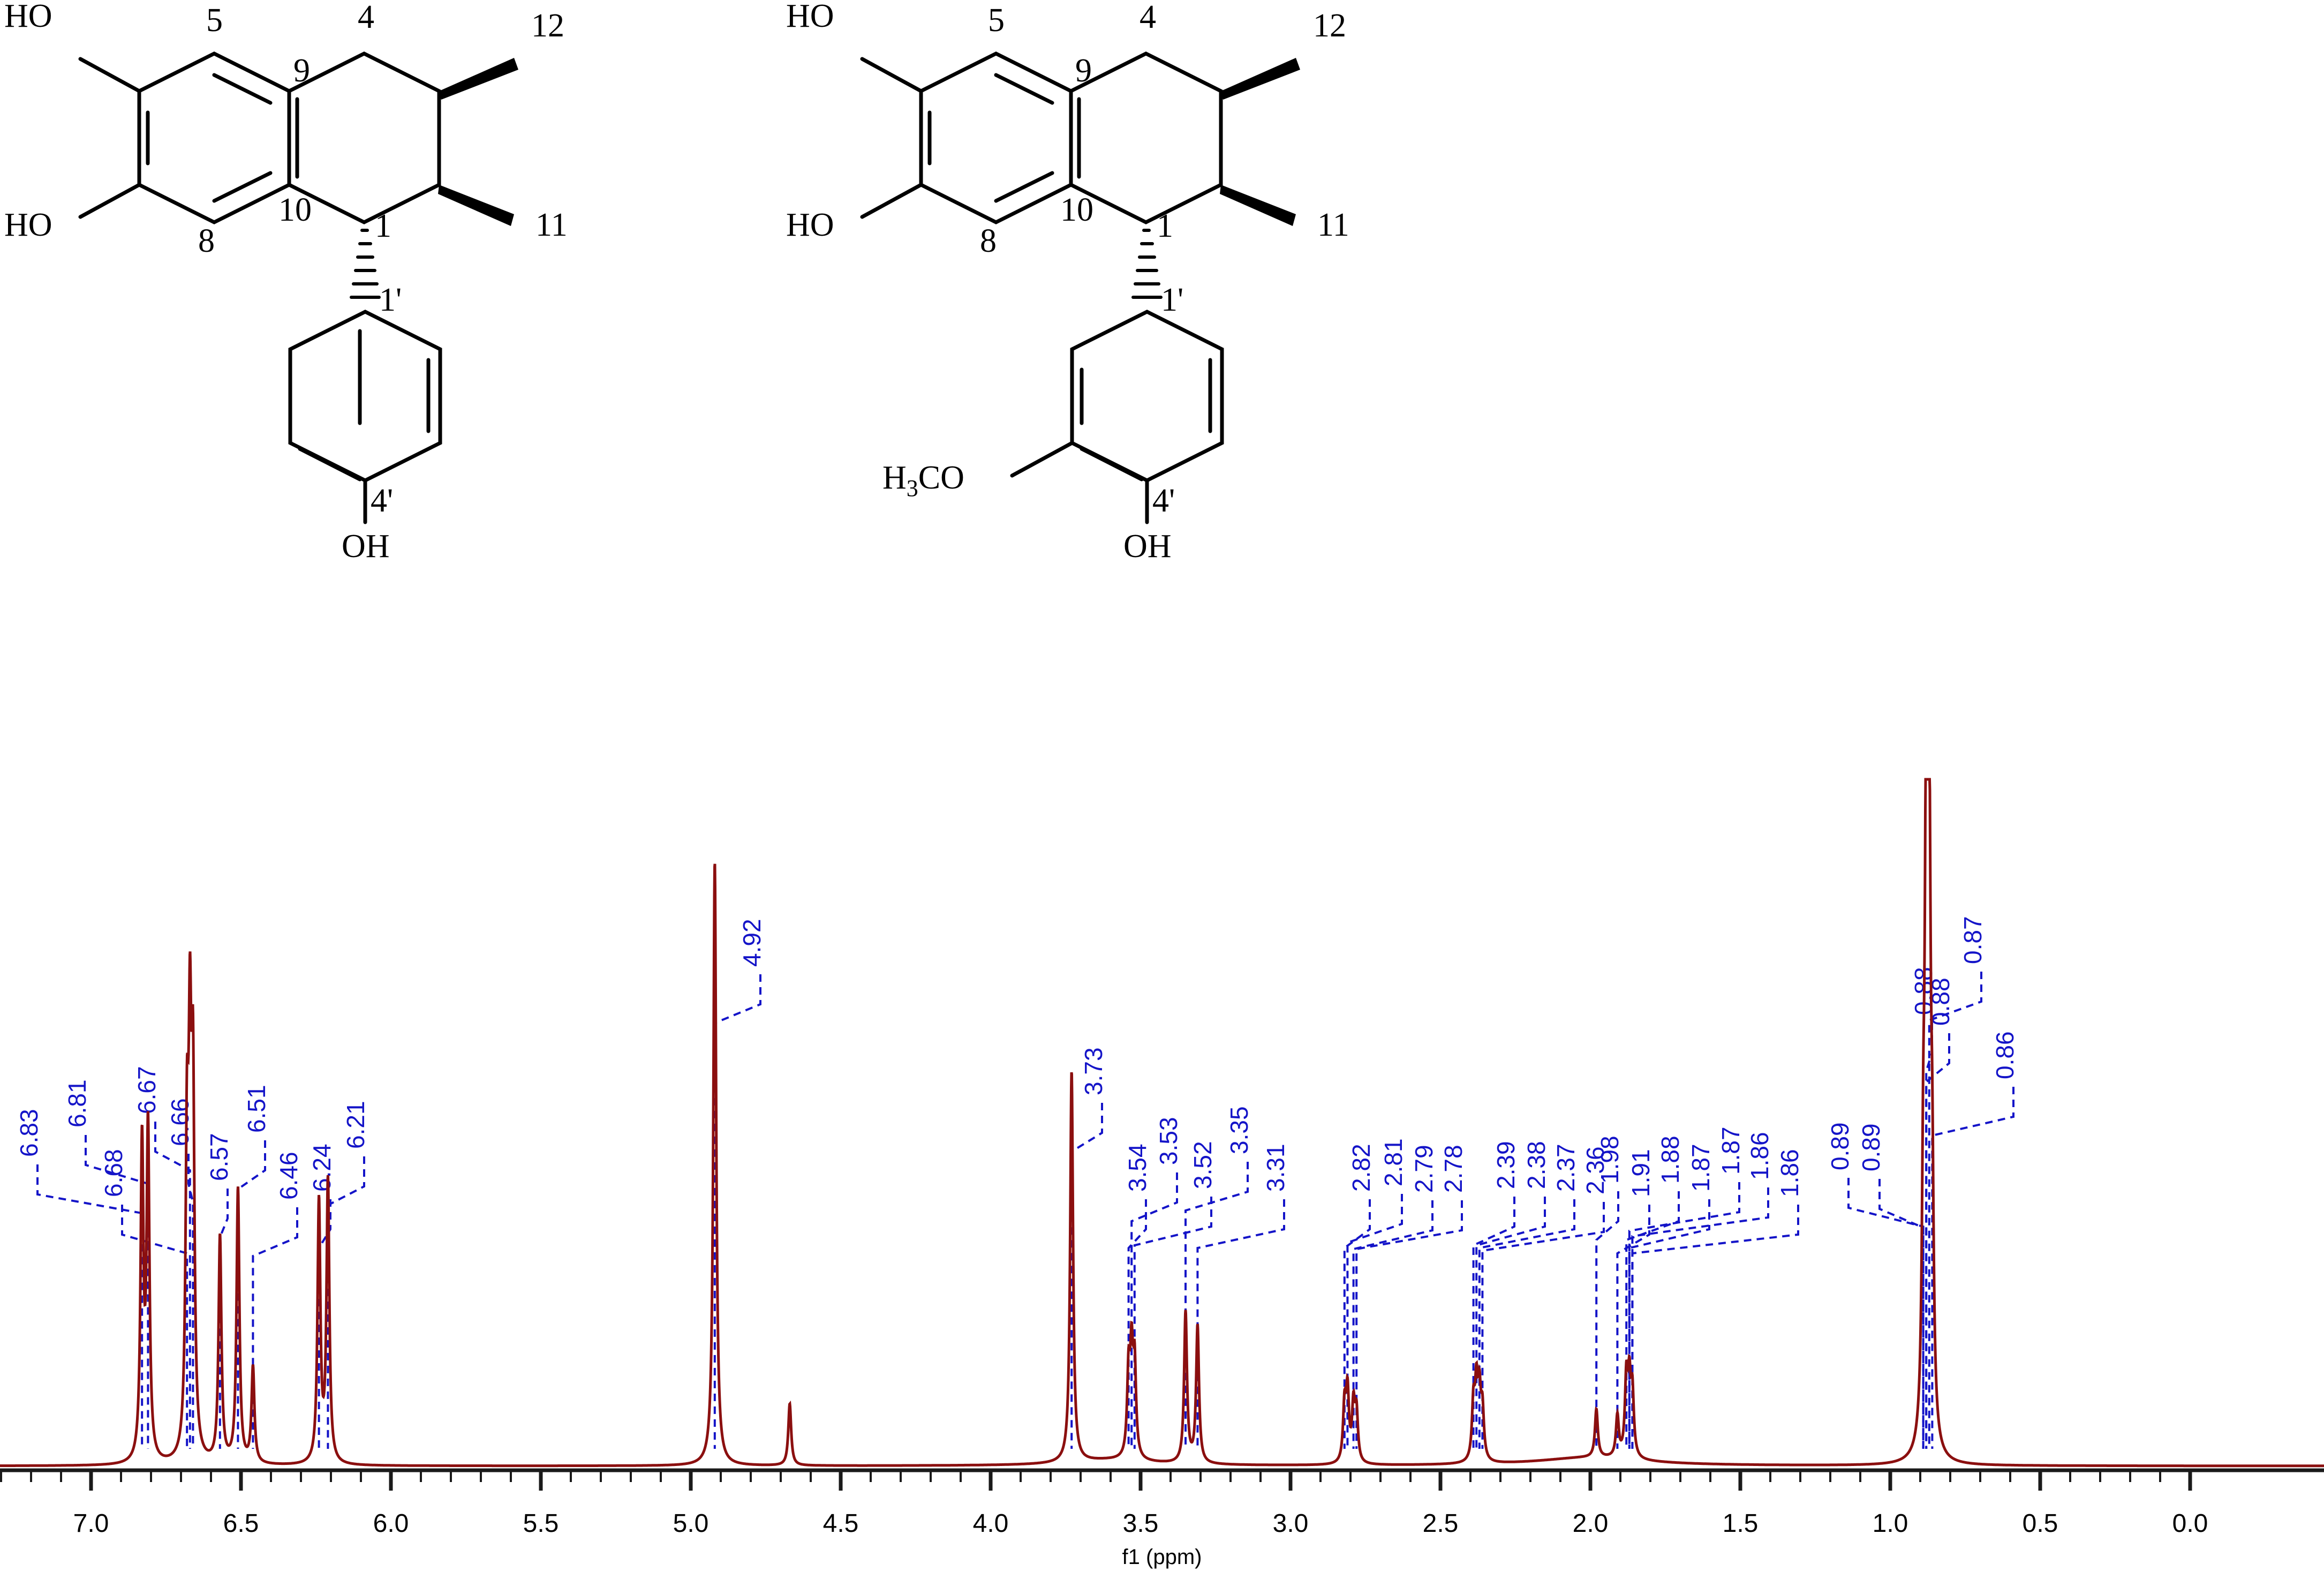 This screenshot has width=2324, height=1579. What do you see at coordinates (1741, 1523) in the screenshot?
I see `axis-tick-label: 1.5` at bounding box center [1741, 1523].